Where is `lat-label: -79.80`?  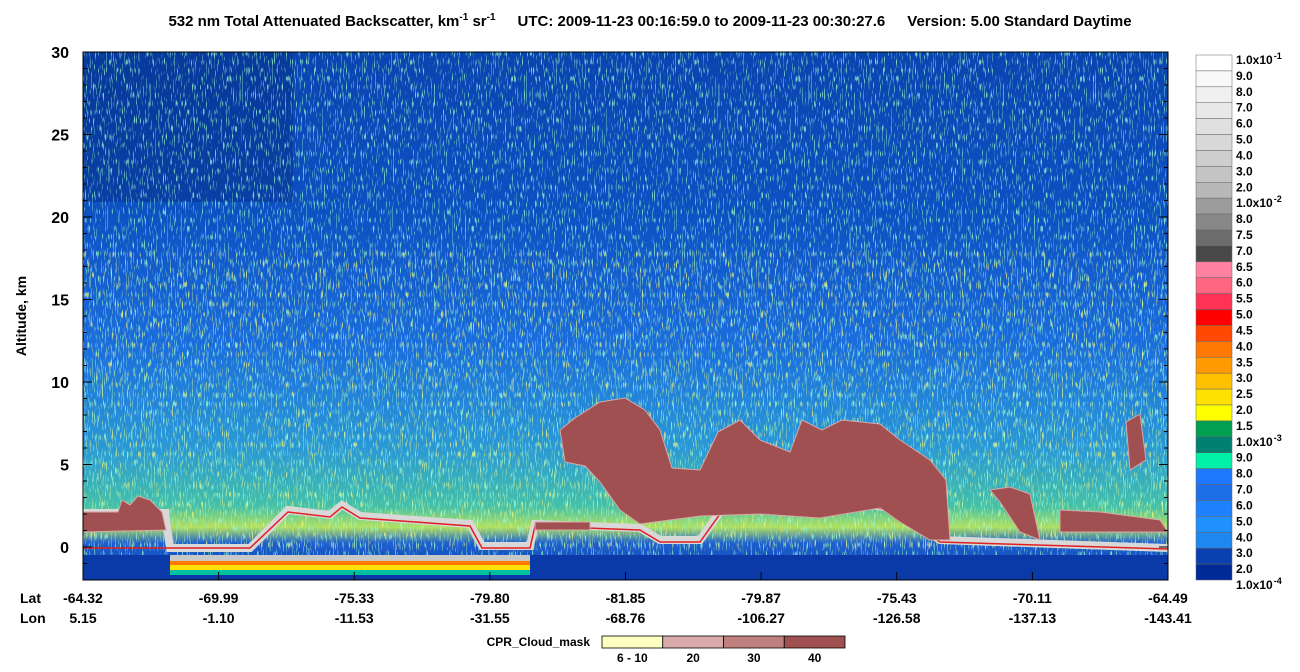
lat-label: -79.80 is located at coordinates (490, 598).